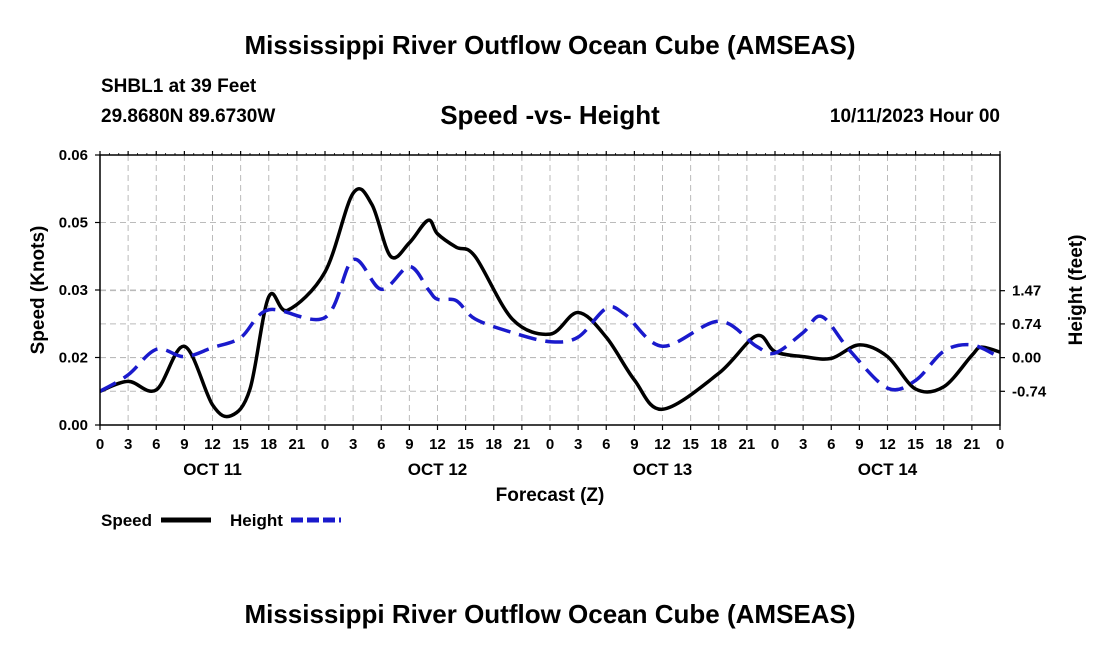 This screenshot has height=650, width=1100. Describe the element at coordinates (1026, 291) in the screenshot. I see `y2-tick-label: 1.47` at that location.